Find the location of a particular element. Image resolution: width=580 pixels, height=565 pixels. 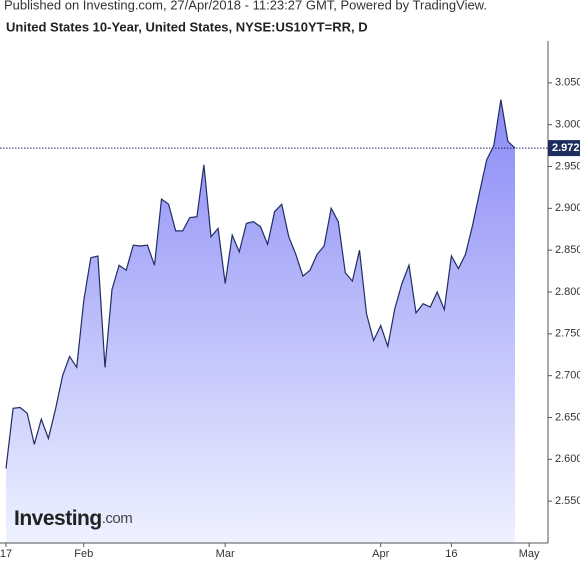

logo-text: Investing is located at coordinates (58, 518).